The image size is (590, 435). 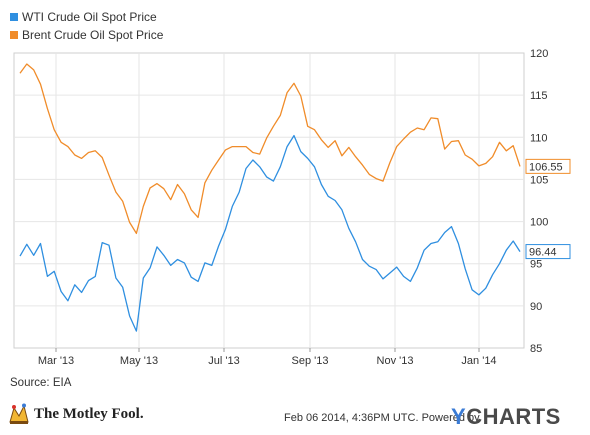 I want to click on legend-item-brent: Brent Crude Oil Spot Price, so click(x=86, y=35).